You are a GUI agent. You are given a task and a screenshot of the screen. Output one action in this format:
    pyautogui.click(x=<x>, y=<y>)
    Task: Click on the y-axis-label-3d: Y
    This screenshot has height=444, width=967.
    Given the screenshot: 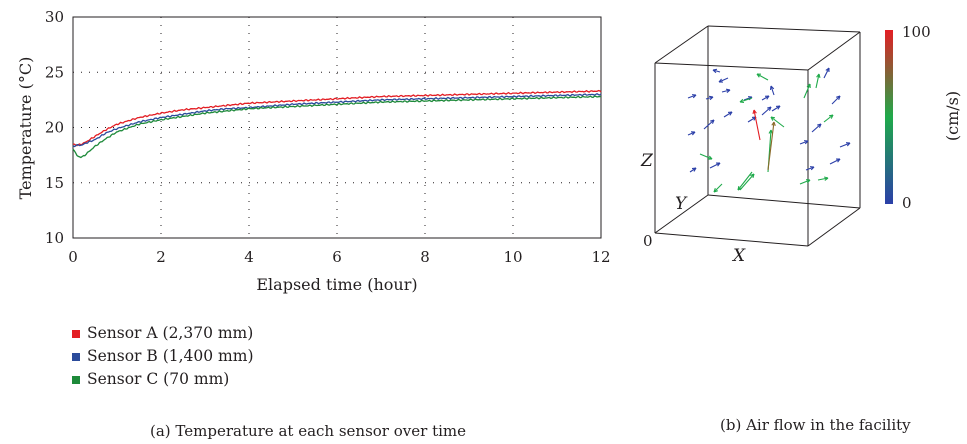 What is the action you would take?
    pyautogui.click(x=681, y=204)
    